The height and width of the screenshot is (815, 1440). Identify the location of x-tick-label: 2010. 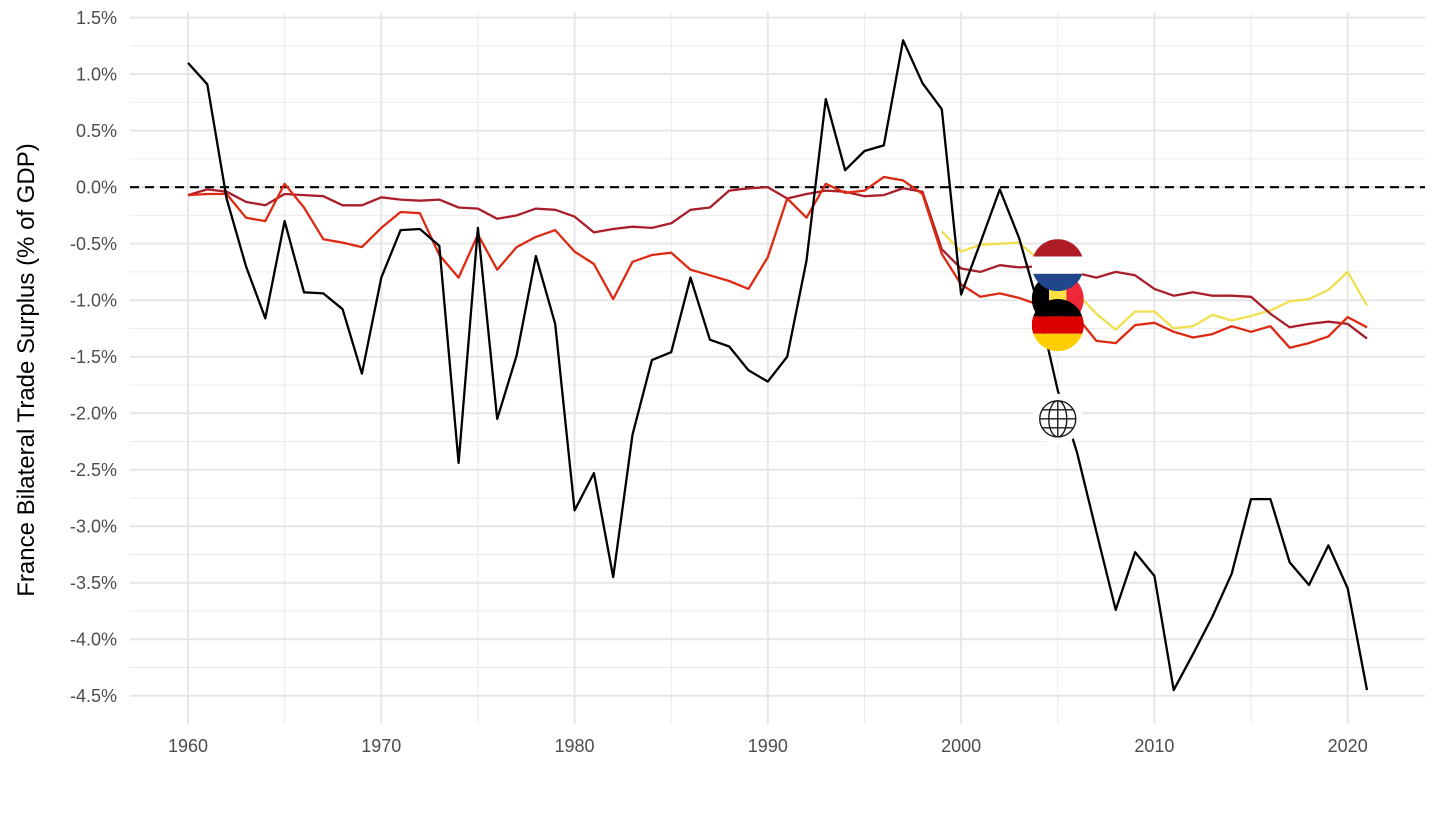
(1154, 746).